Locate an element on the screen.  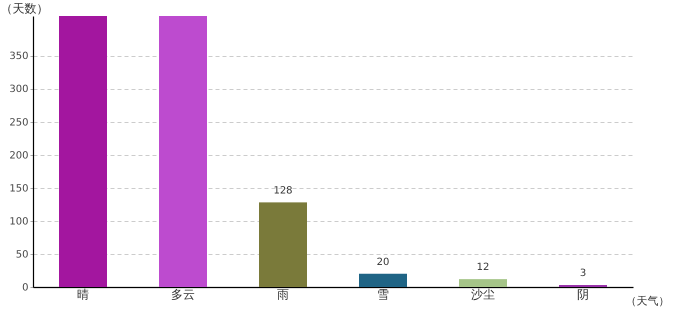
y-tick-label: 0 is located at coordinates (25, 288).